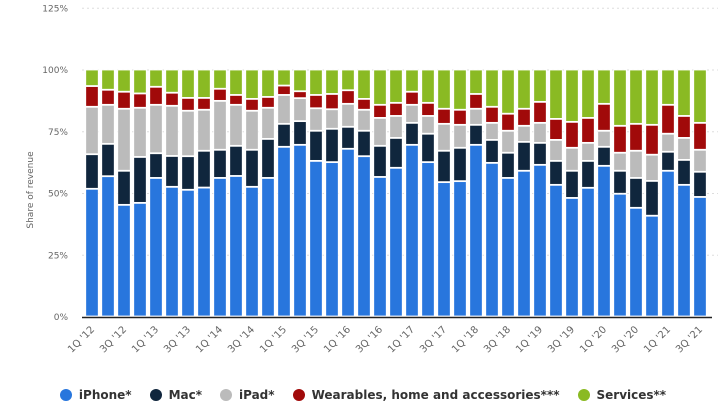 Image resolution: width=726 pixels, height=415 pixels. I want to click on legend-item: iPhone*, so click(95, 395).